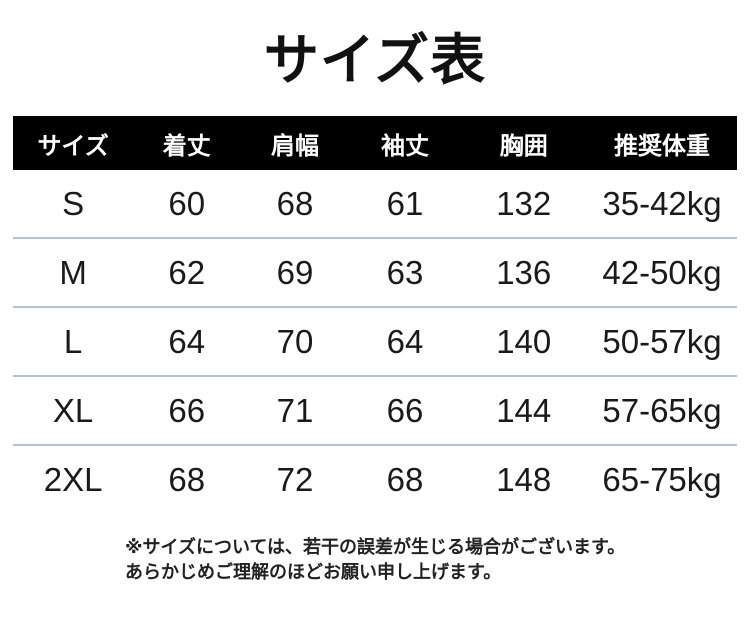 This screenshot has width=750, height=620. Describe the element at coordinates (405, 203) in the screenshot. I see `cell-sleeve-length: 61` at that location.